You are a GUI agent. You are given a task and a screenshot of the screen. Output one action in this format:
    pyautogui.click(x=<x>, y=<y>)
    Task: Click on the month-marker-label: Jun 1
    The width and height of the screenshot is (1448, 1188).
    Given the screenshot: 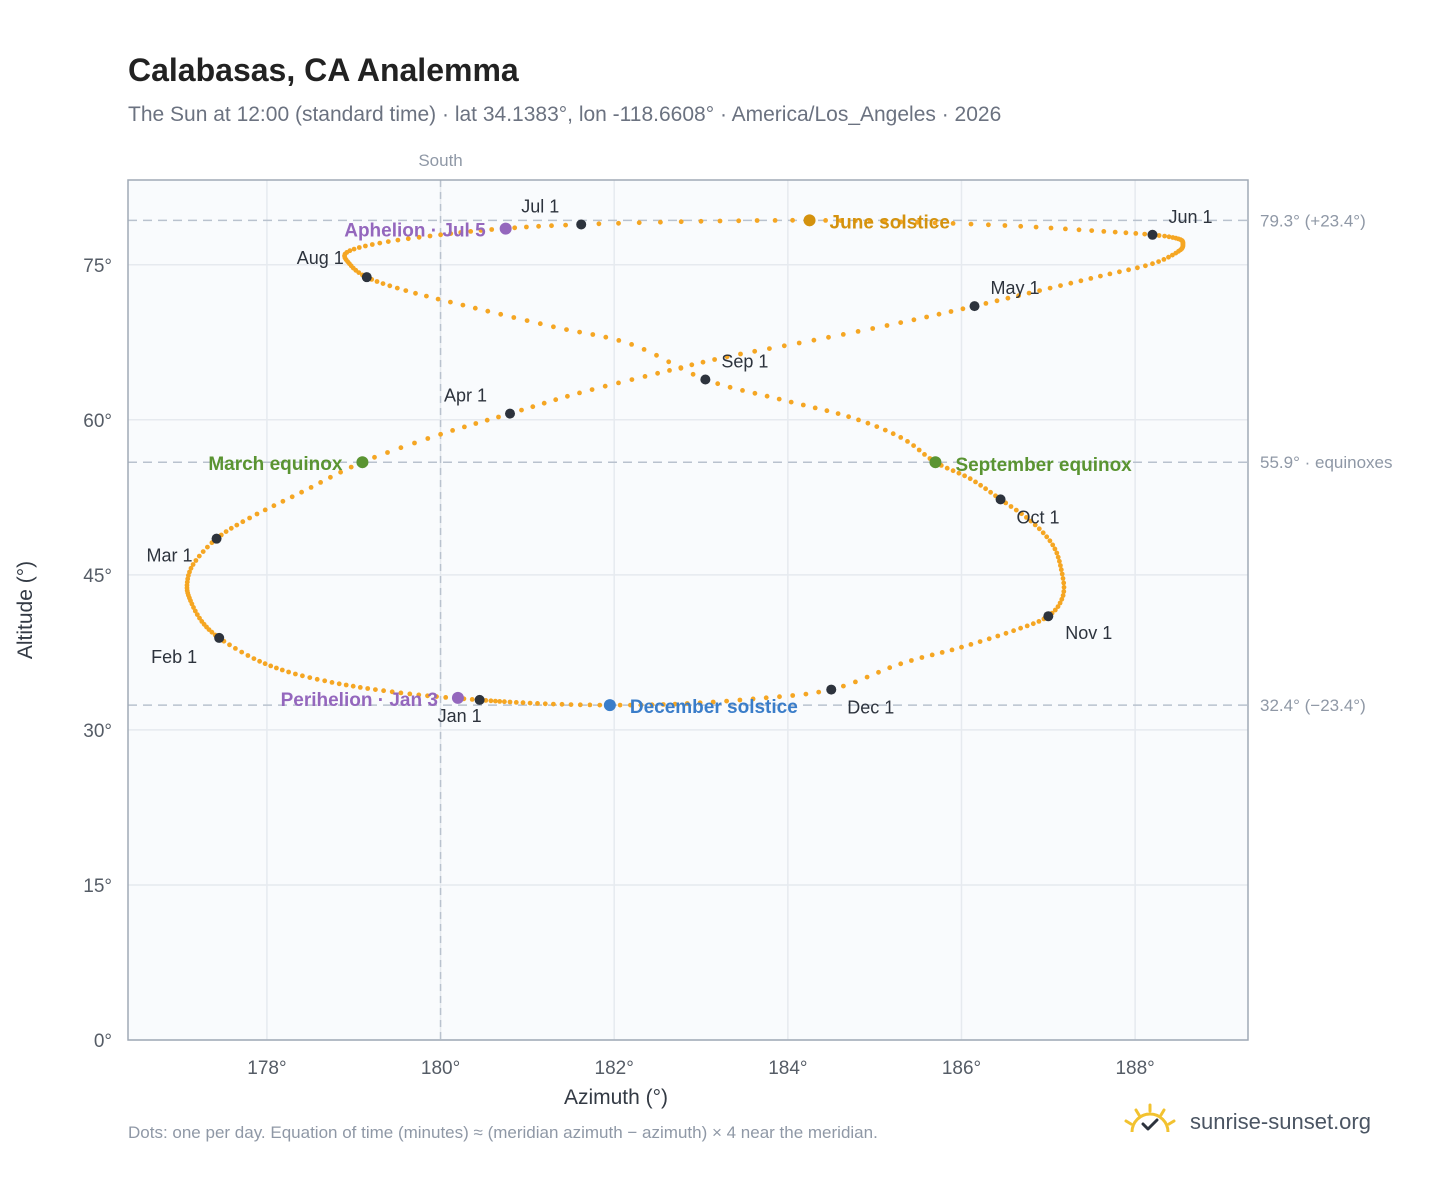 What is the action you would take?
    pyautogui.click(x=1190, y=217)
    